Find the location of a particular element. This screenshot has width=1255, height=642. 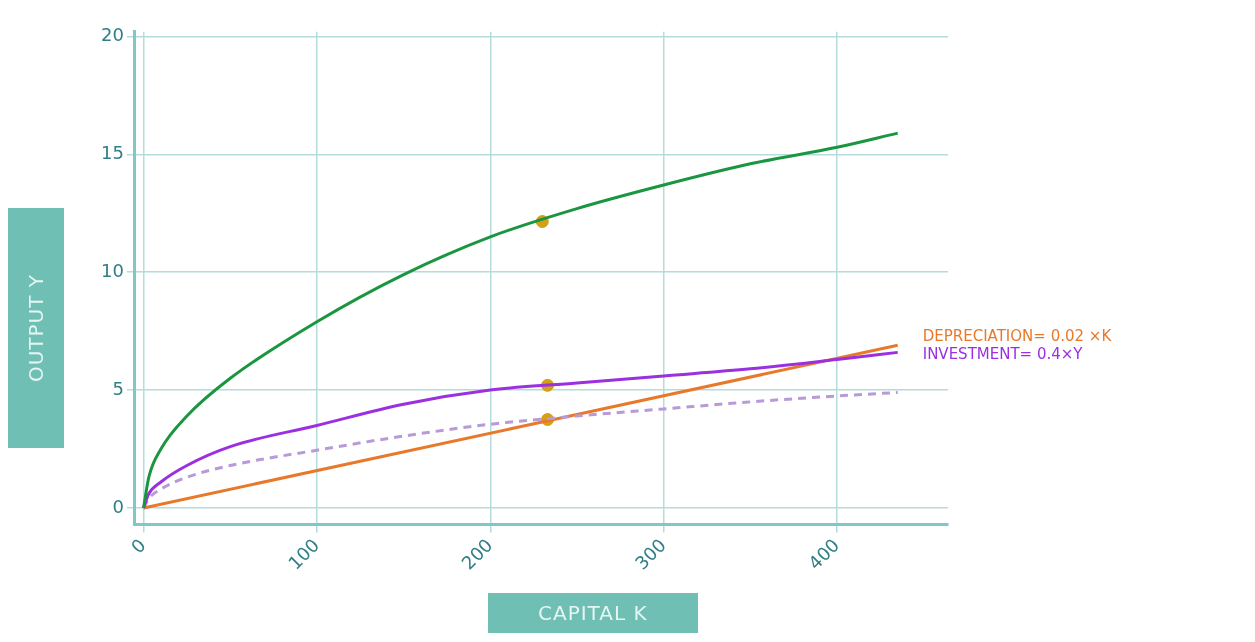

y-tick-label: 20 is located at coordinates (112, 35).